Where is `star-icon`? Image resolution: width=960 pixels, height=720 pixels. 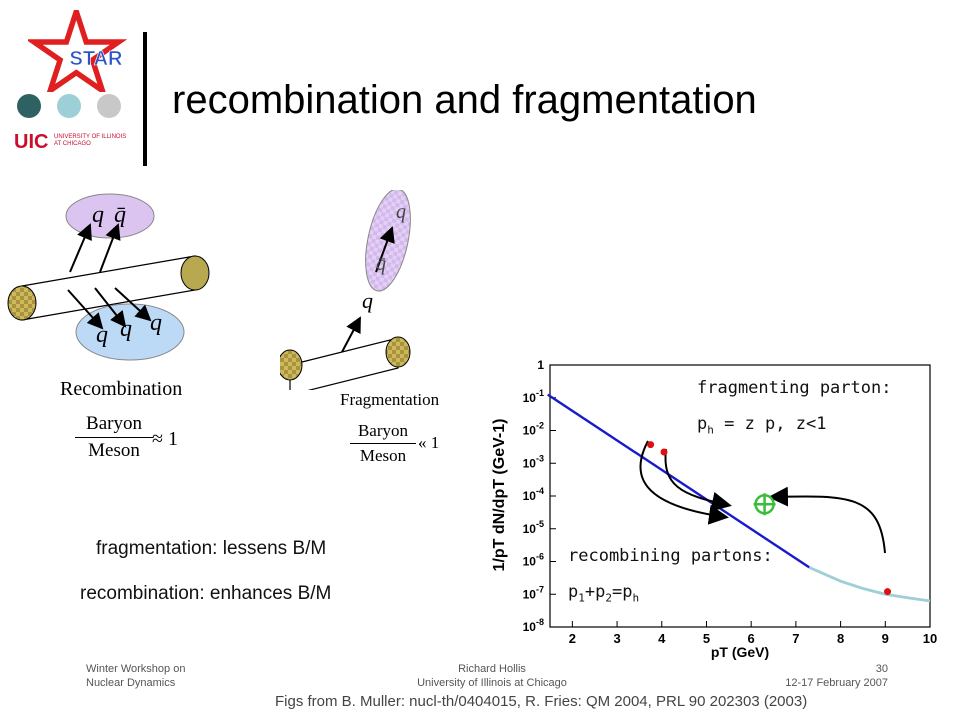 star-icon is located at coordinates (78, 51).